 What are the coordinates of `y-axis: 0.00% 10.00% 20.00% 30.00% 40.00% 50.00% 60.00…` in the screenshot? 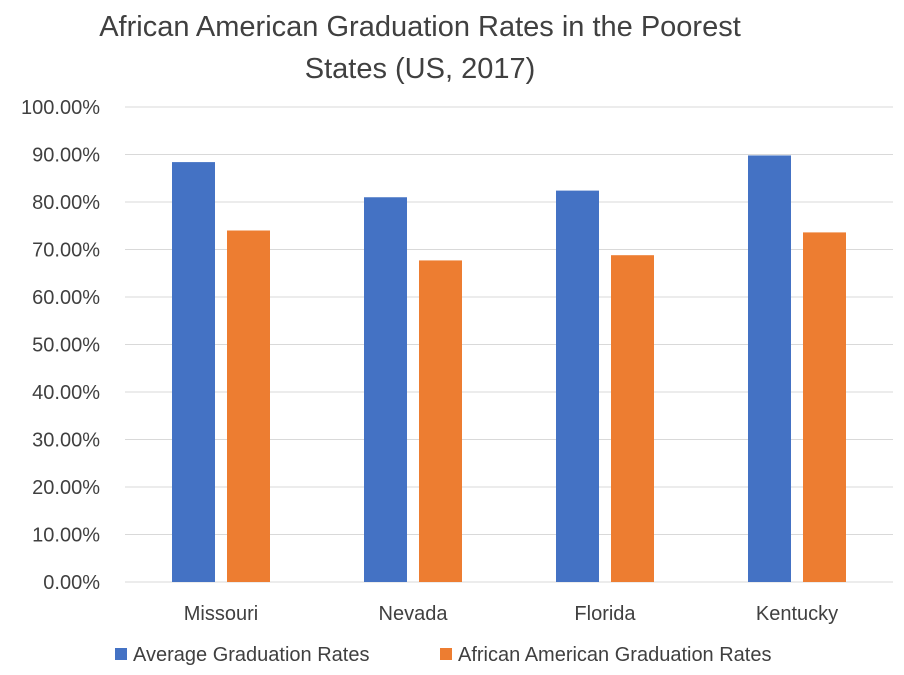 It's located at (60, 345).